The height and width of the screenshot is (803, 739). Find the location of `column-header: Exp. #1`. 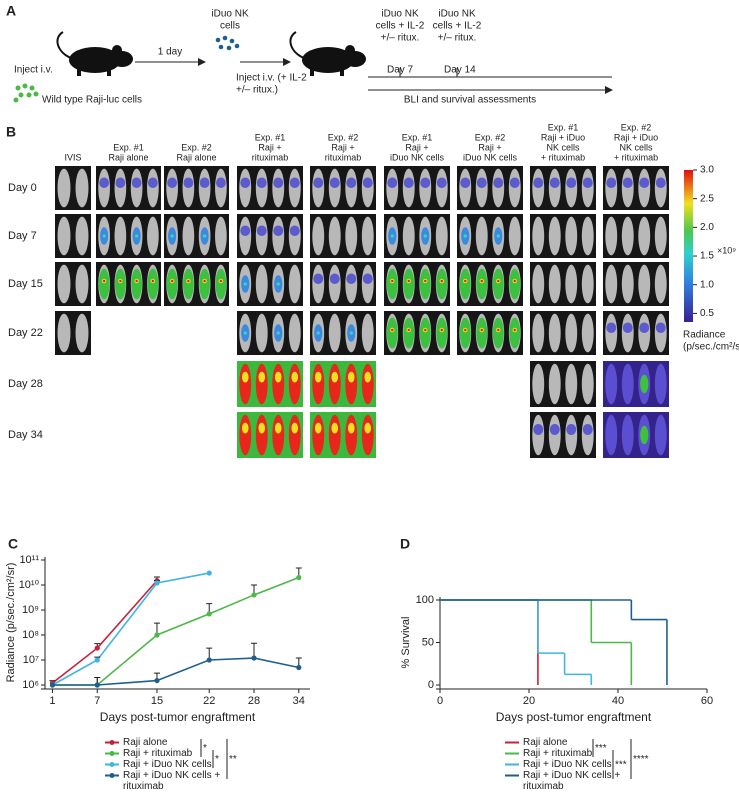

column-header: Exp. #1 is located at coordinates (128, 147).